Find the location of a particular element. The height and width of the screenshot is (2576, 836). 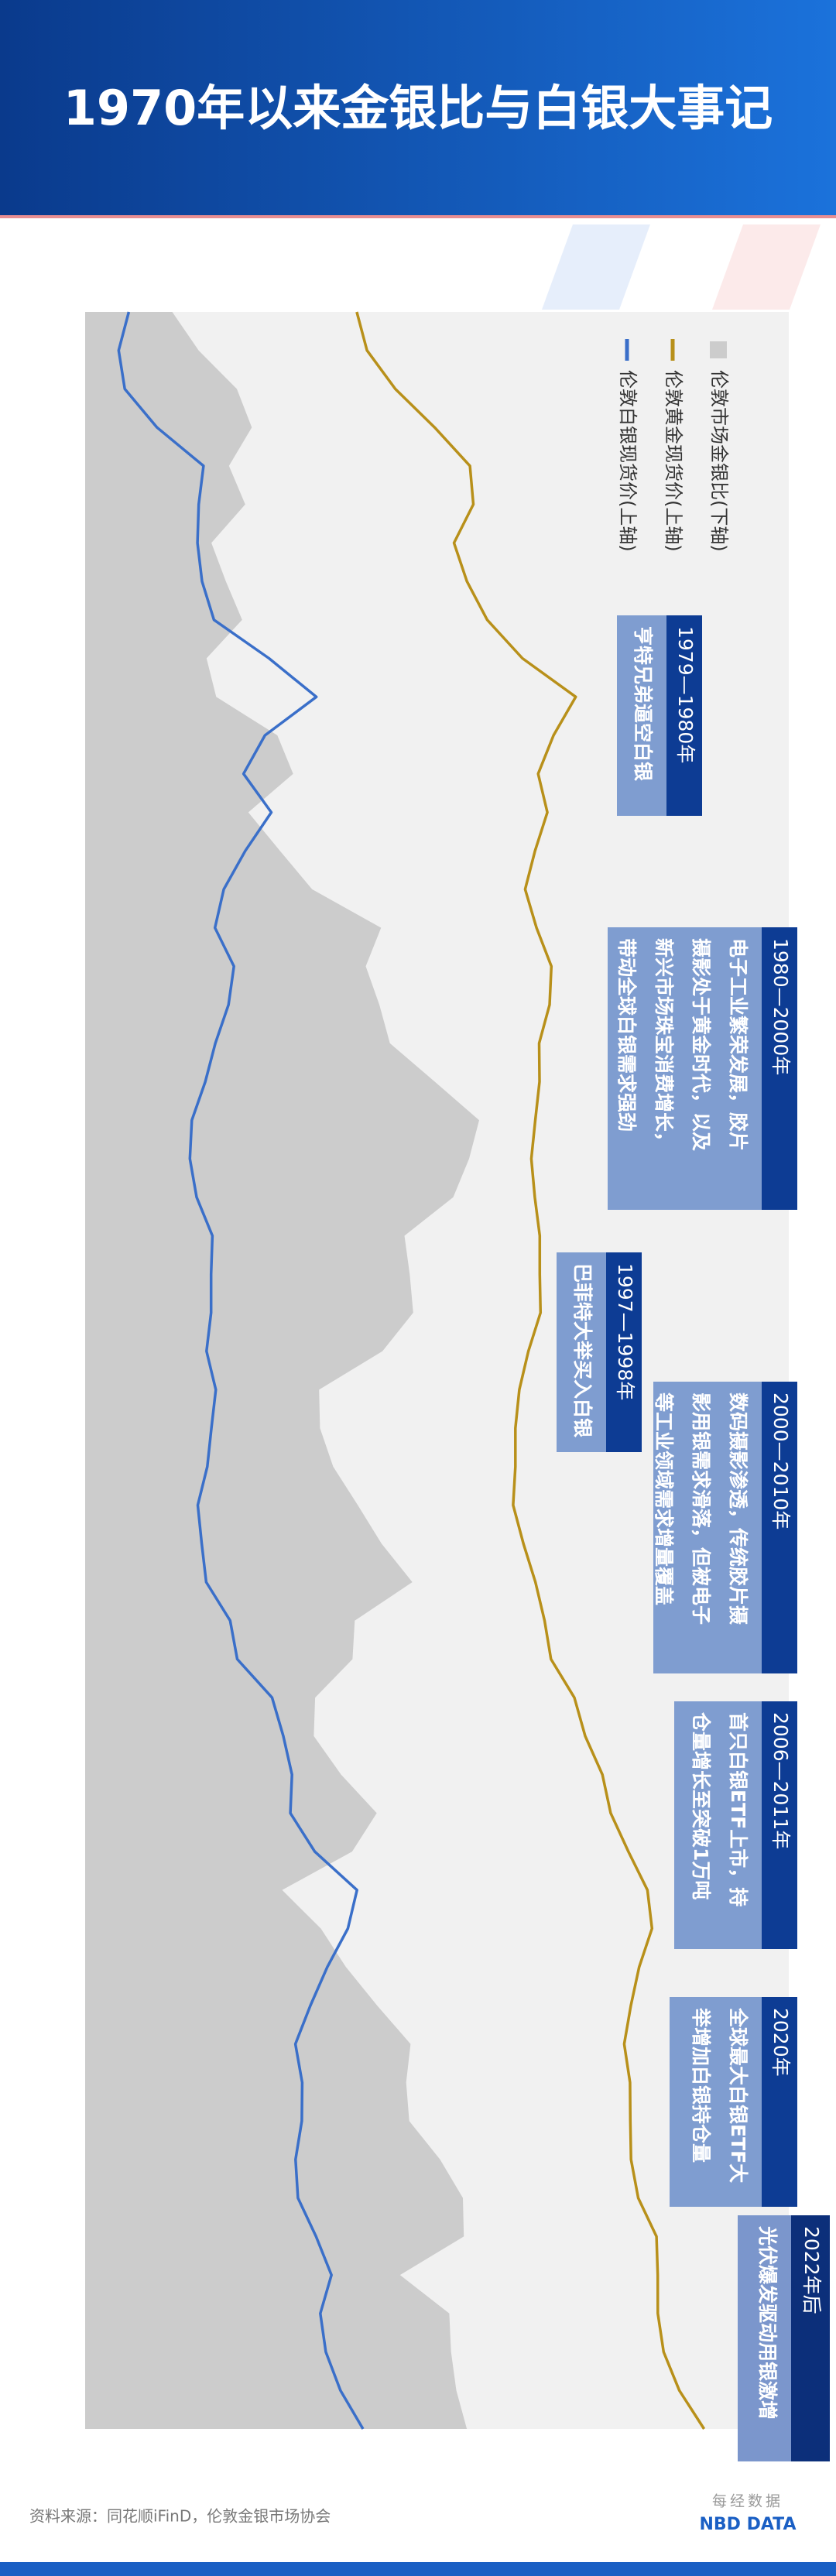

annotation-text: 影用银需求滑落，但被电子 is located at coordinates (701, 1508).